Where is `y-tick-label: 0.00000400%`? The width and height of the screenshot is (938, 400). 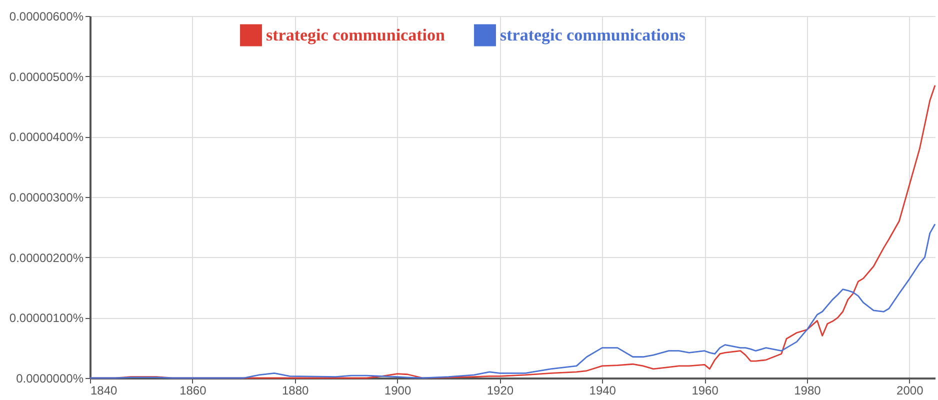
y-tick-label: 0.00000400% is located at coordinates (46, 137).